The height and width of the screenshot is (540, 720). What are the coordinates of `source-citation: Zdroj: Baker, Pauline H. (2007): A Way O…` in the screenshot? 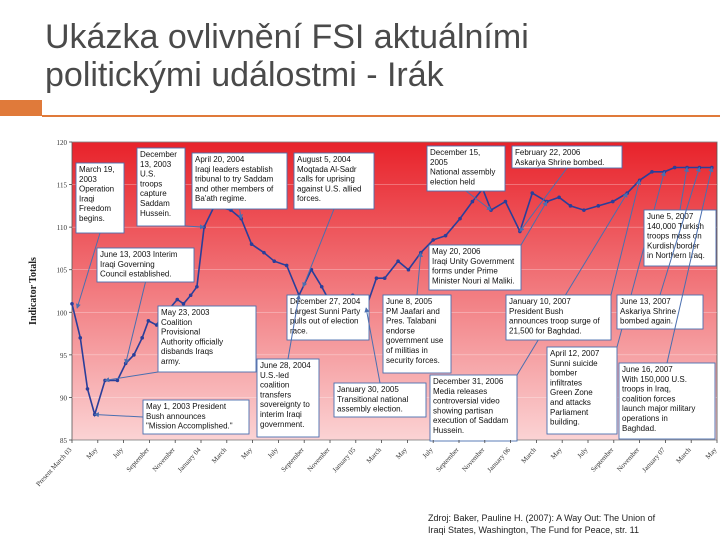 It's located at (573, 524).